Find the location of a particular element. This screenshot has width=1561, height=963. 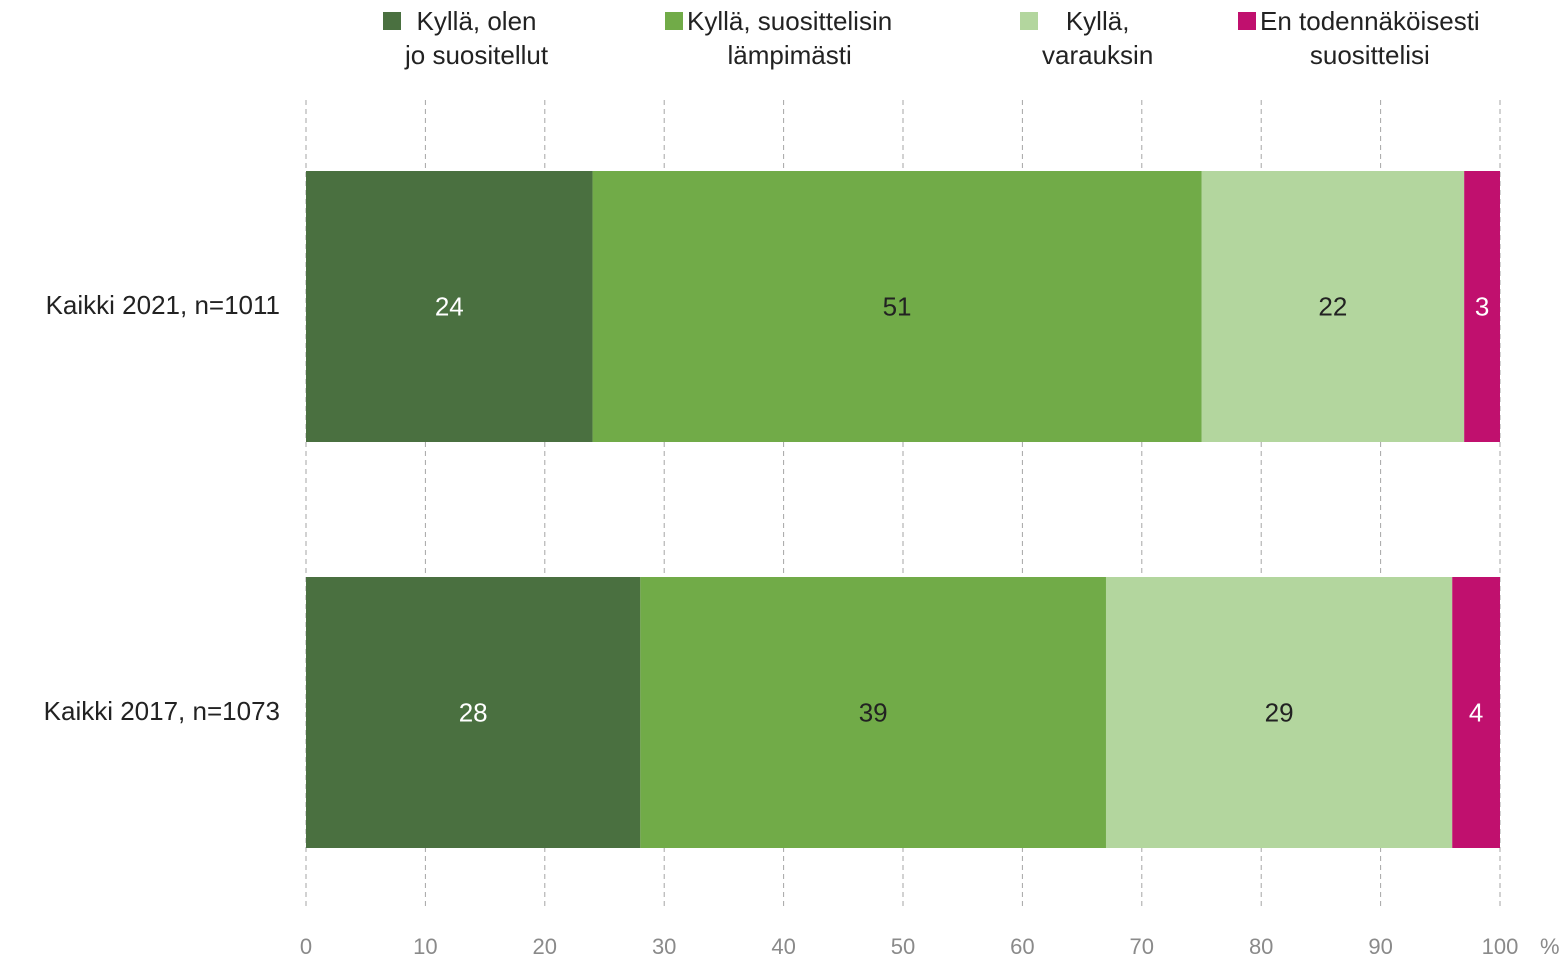

x-tick-label: 50 is located at coordinates (903, 946).